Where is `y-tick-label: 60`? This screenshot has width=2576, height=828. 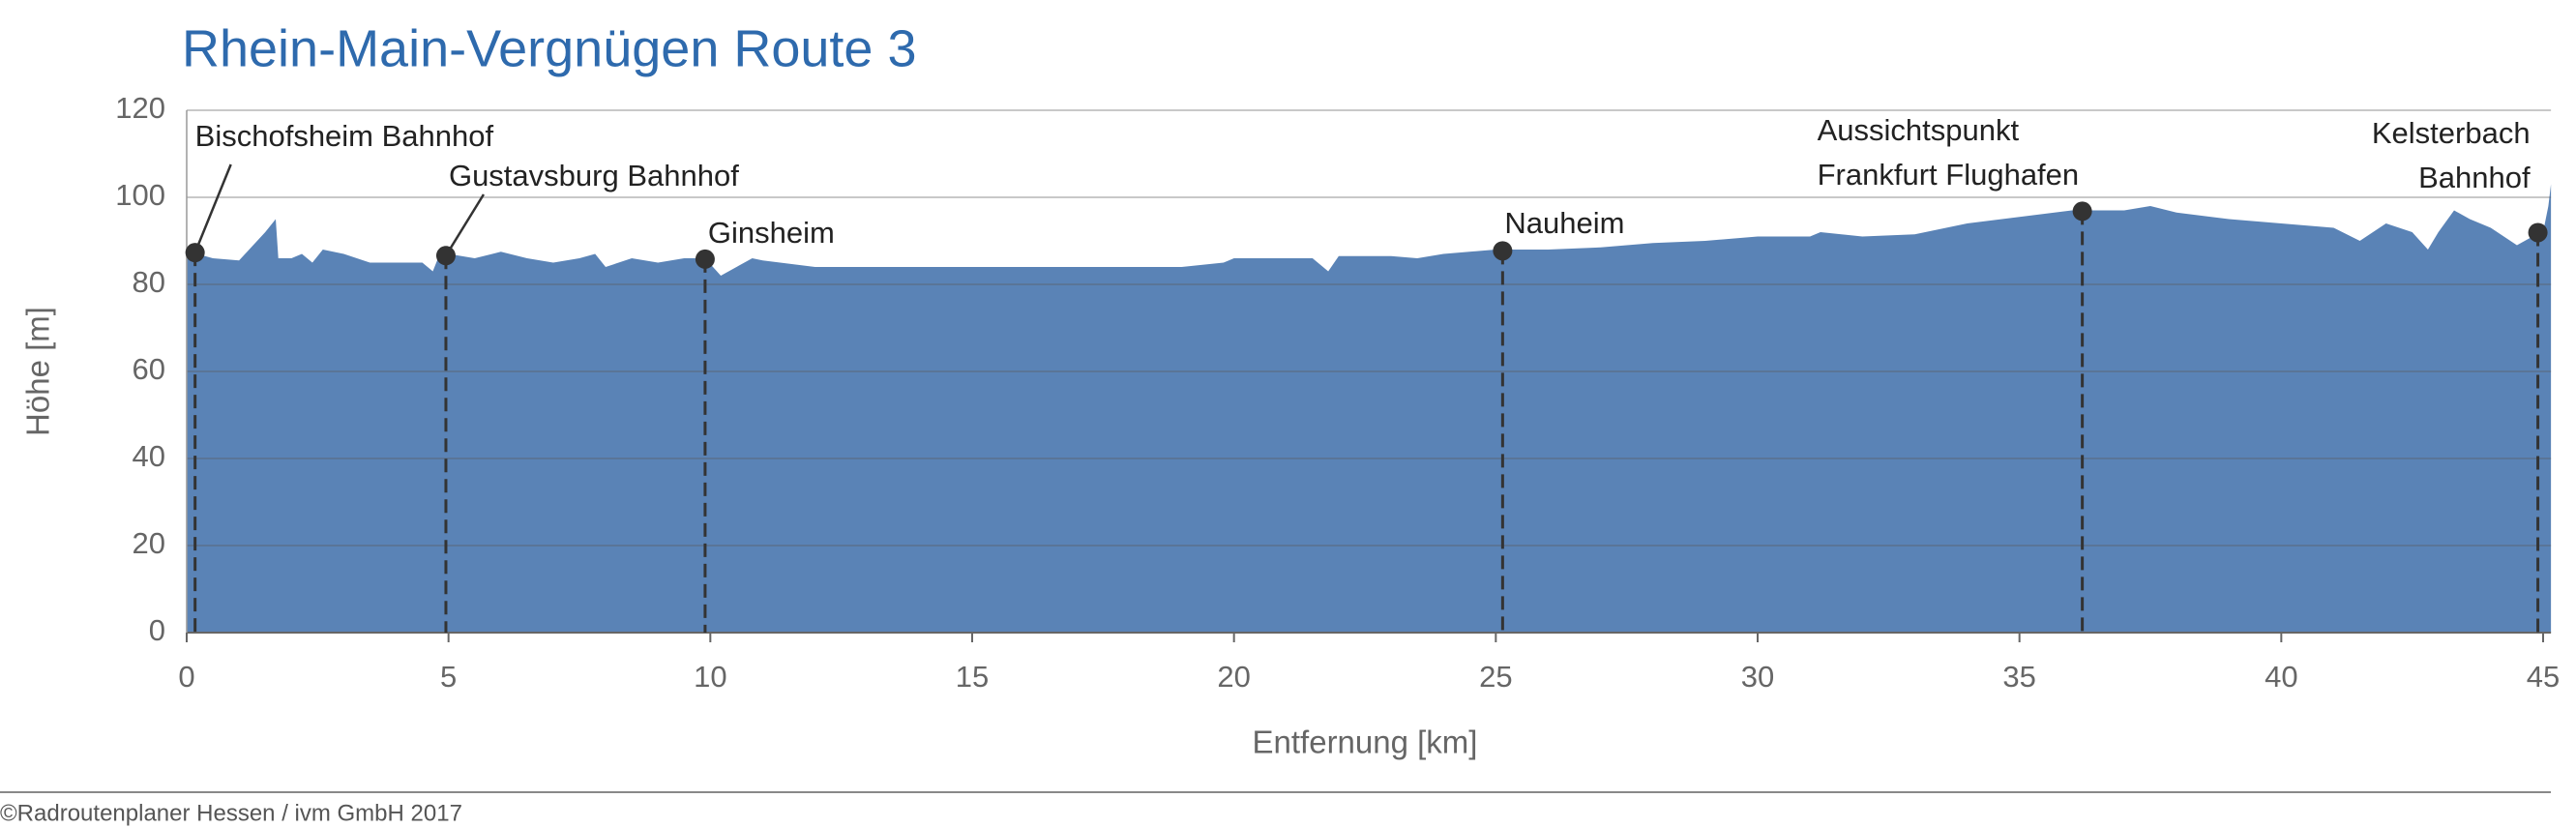 y-tick-label: 60 is located at coordinates (149, 369).